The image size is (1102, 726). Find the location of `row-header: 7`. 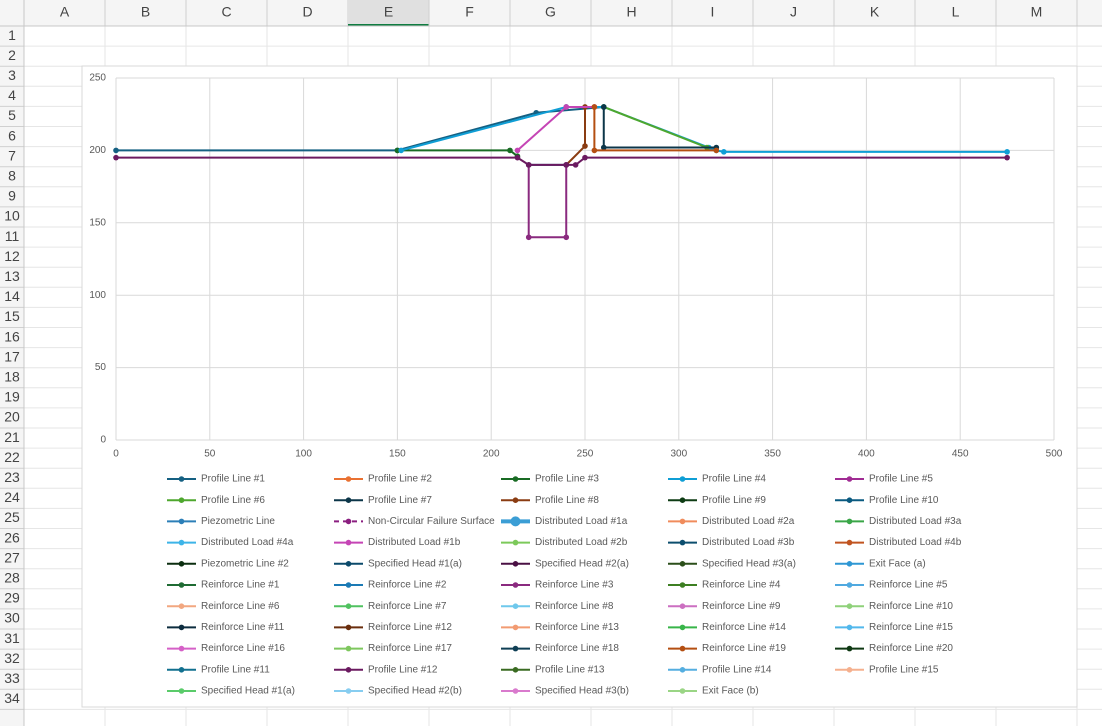

row-header: 7 is located at coordinates (12, 155).